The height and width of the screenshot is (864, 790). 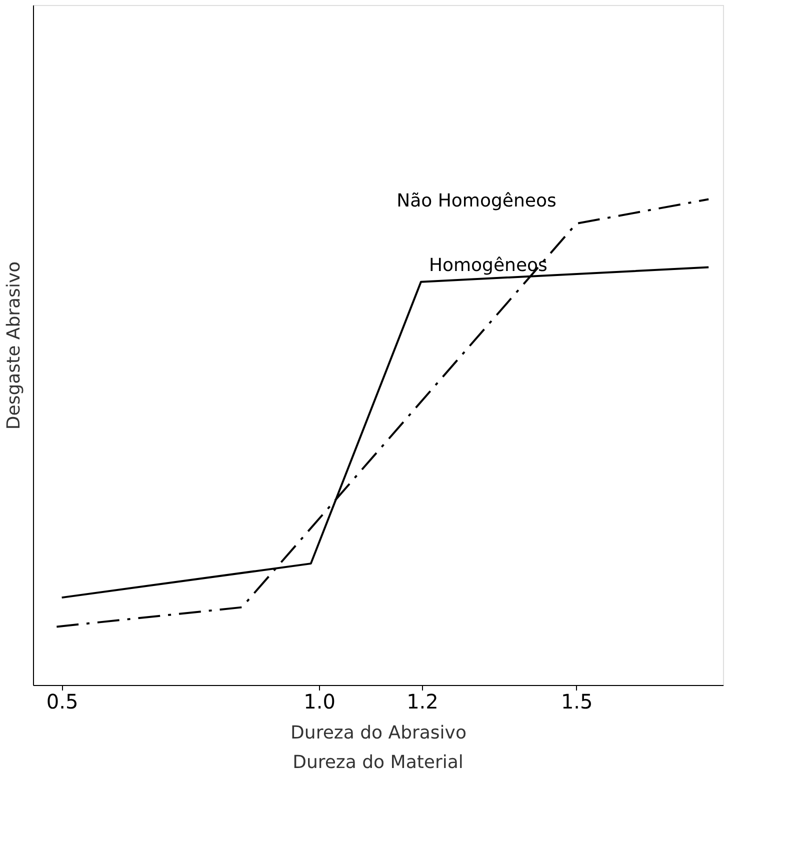 I want to click on series-label: Homogêneos, so click(x=488, y=265).